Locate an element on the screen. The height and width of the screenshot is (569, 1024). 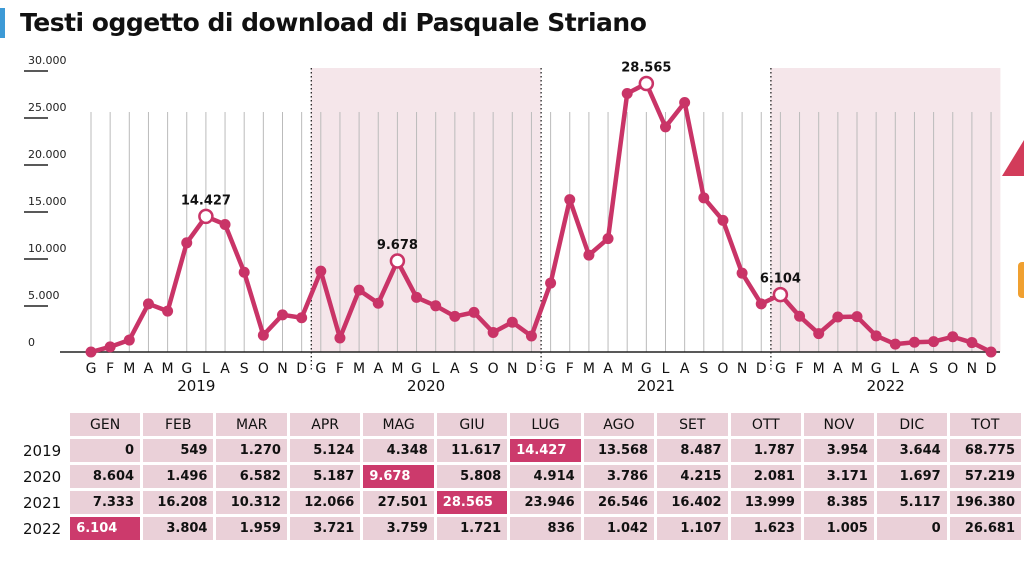
table-cell: 1.005 is located at coordinates (838, 528).